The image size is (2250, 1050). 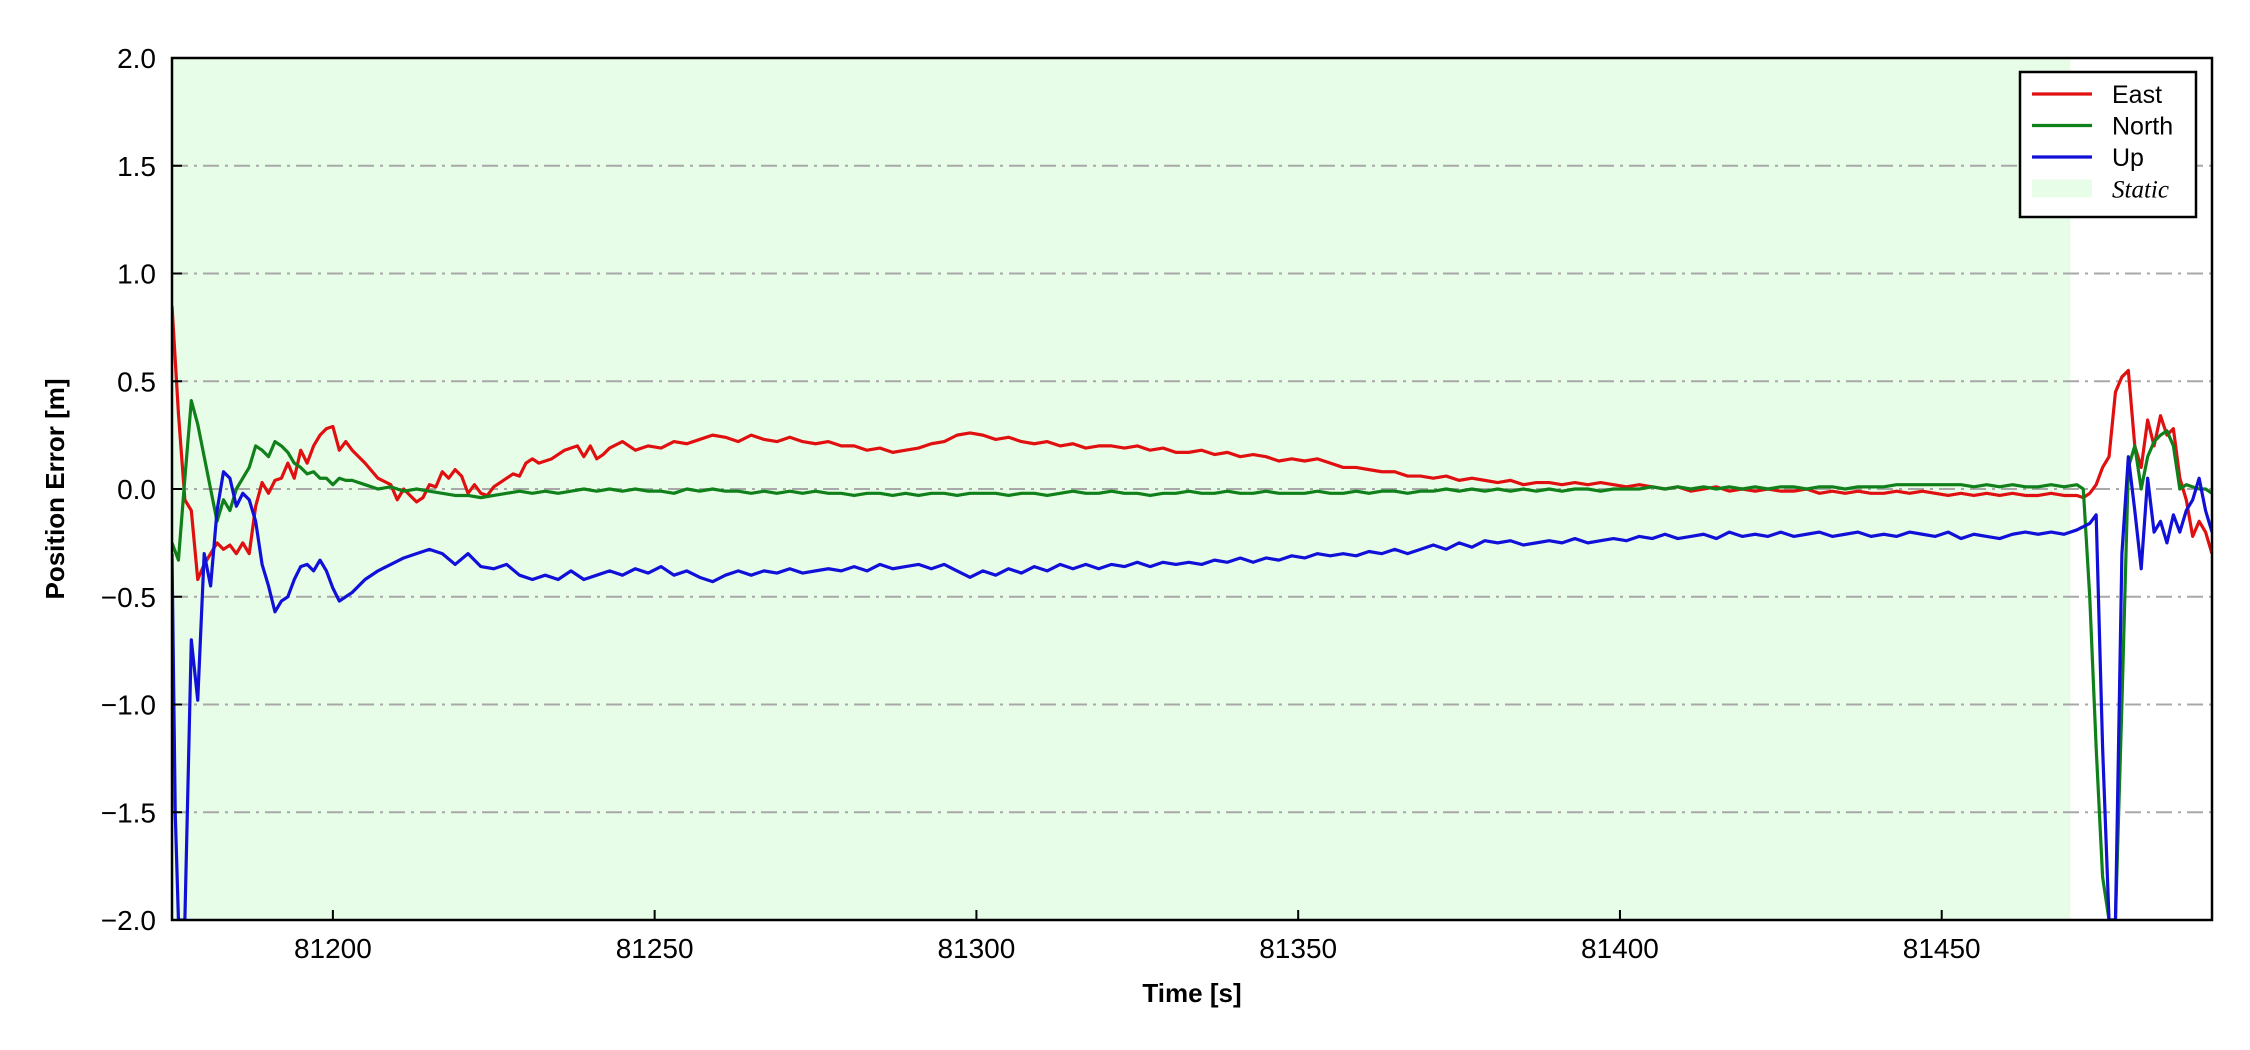 What do you see at coordinates (333, 948) in the screenshot?
I see `x-tick-label: 81200` at bounding box center [333, 948].